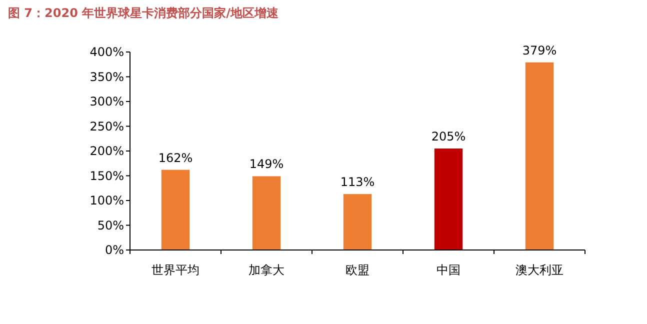 The image size is (647, 324). Describe the element at coordinates (144, 13) in the screenshot. I see `chart-title: 图 7：2020 年世界球星卡消费部分国家/地区增速` at that location.